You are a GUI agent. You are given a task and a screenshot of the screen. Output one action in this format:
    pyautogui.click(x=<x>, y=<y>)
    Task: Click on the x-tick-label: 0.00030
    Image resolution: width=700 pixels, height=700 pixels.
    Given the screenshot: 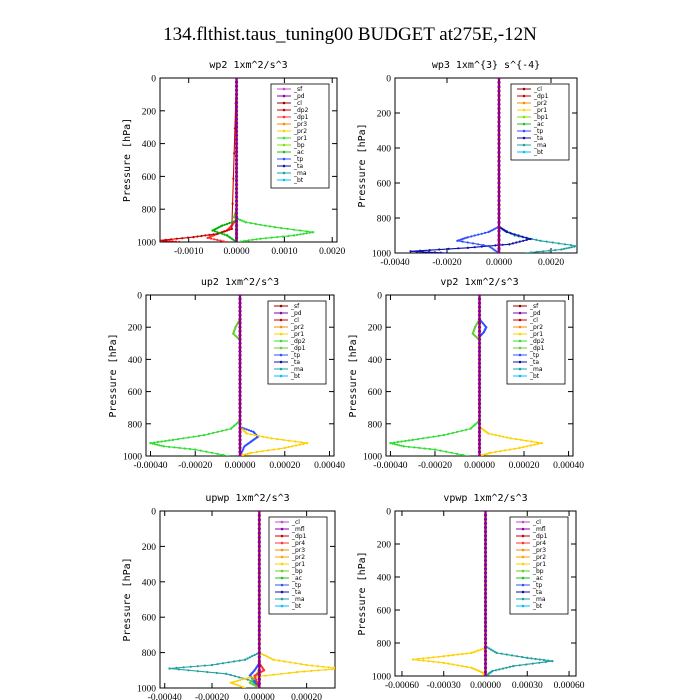 What is the action you would take?
    pyautogui.click(x=527, y=686)
    